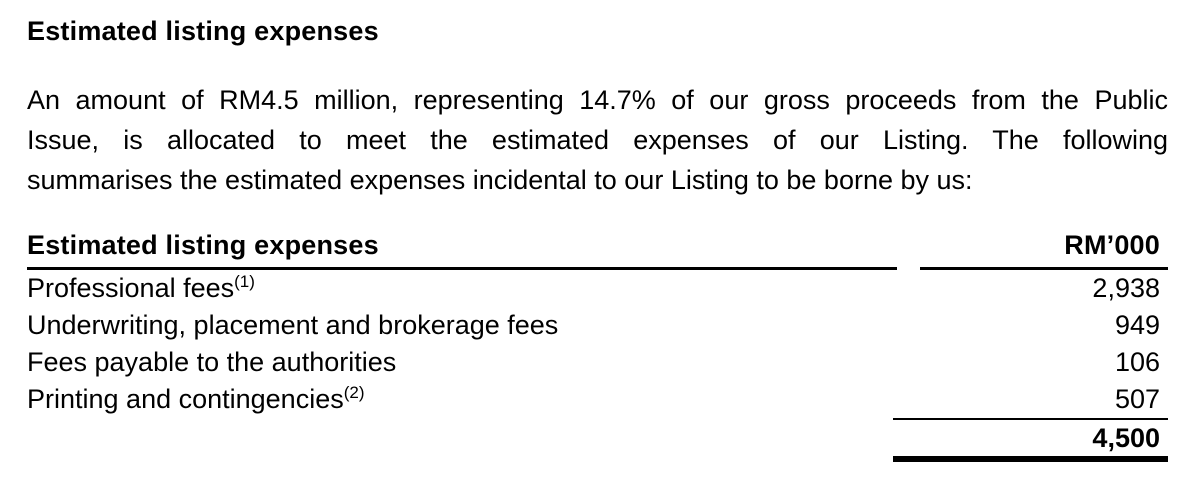 Image resolution: width=1197 pixels, height=481 pixels. What do you see at coordinates (185, 399) in the screenshot?
I see `row-label: Printing and contingencies` at bounding box center [185, 399].